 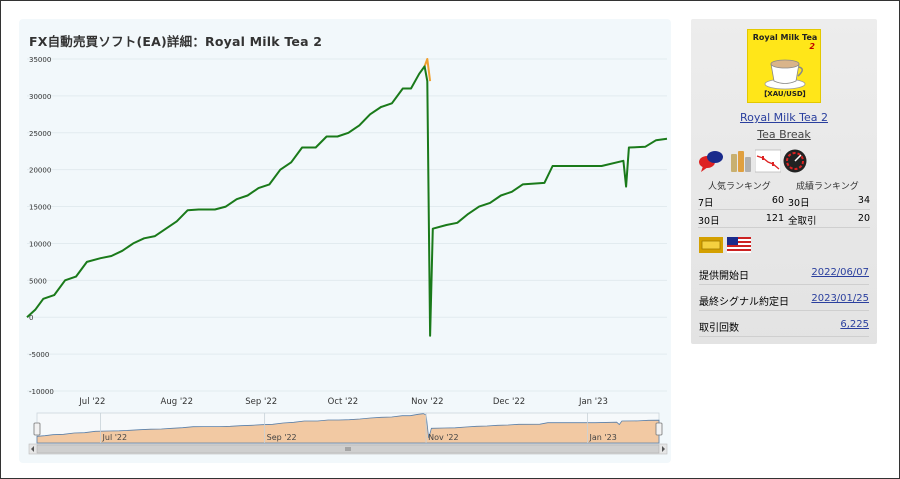 I want to click on developer-link: Tea Break, so click(x=784, y=134).